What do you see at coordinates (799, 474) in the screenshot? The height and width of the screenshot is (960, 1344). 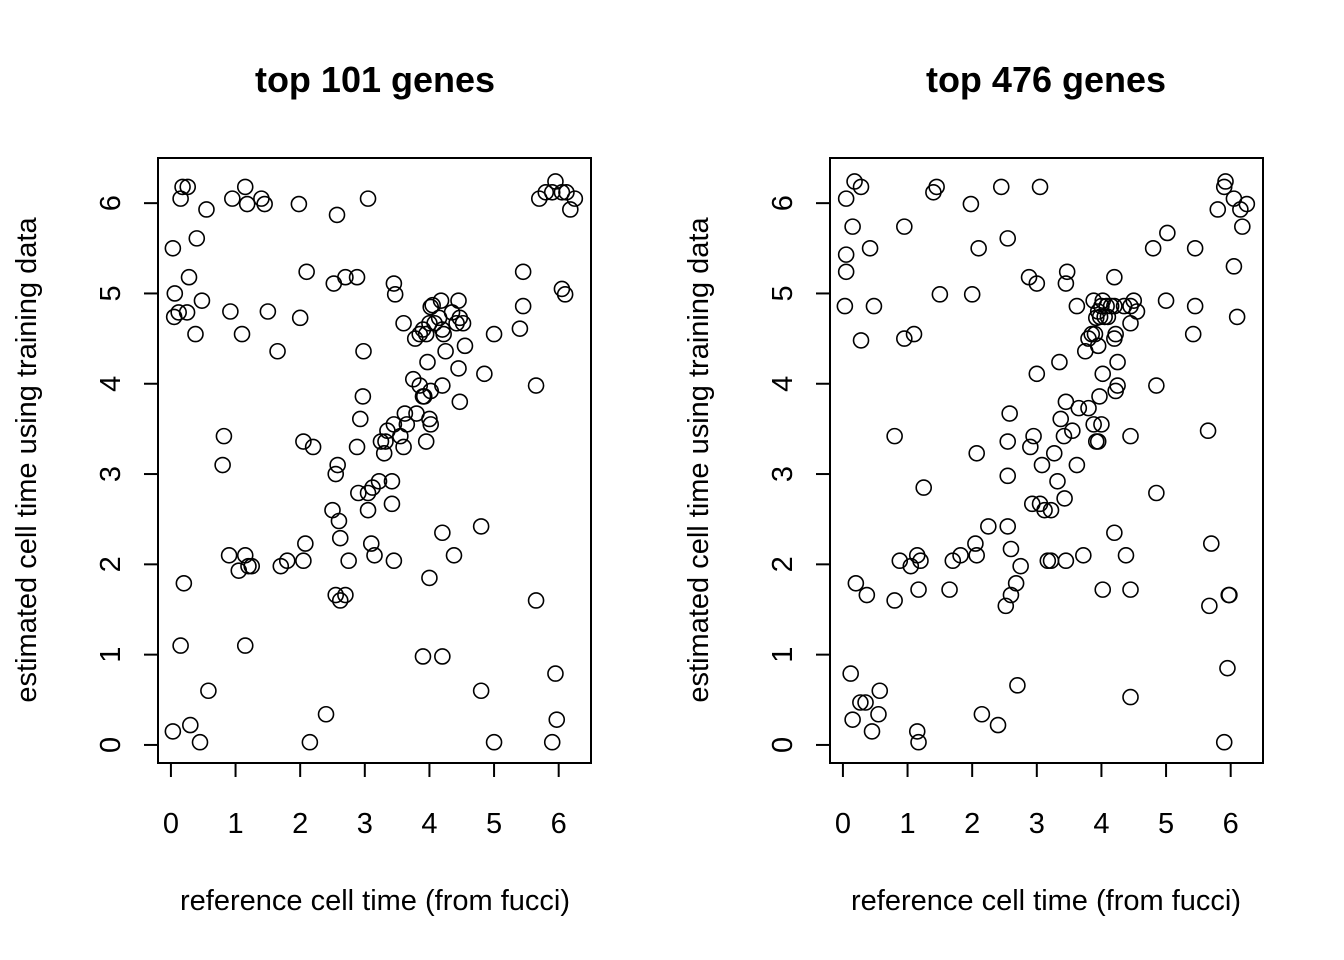 I see `y-axis: 0 1 2 3 4 5 6` at bounding box center [799, 474].